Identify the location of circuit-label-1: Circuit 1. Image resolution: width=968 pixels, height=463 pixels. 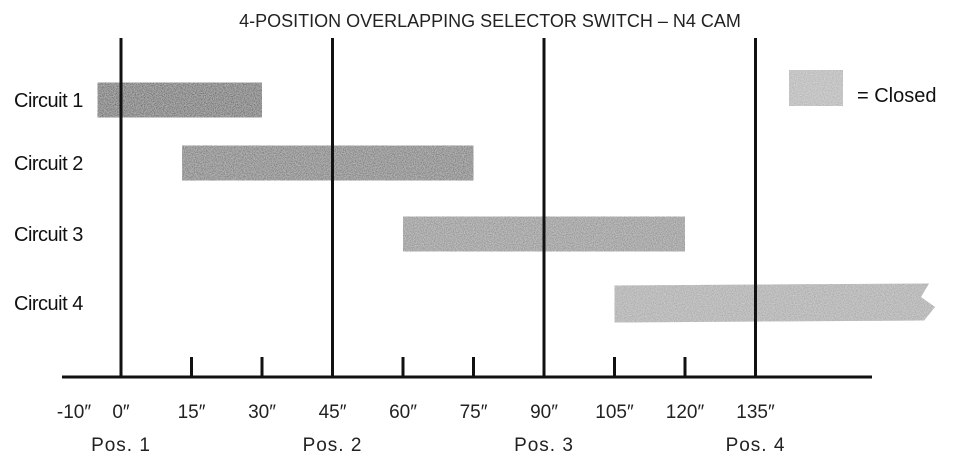
(48, 101).